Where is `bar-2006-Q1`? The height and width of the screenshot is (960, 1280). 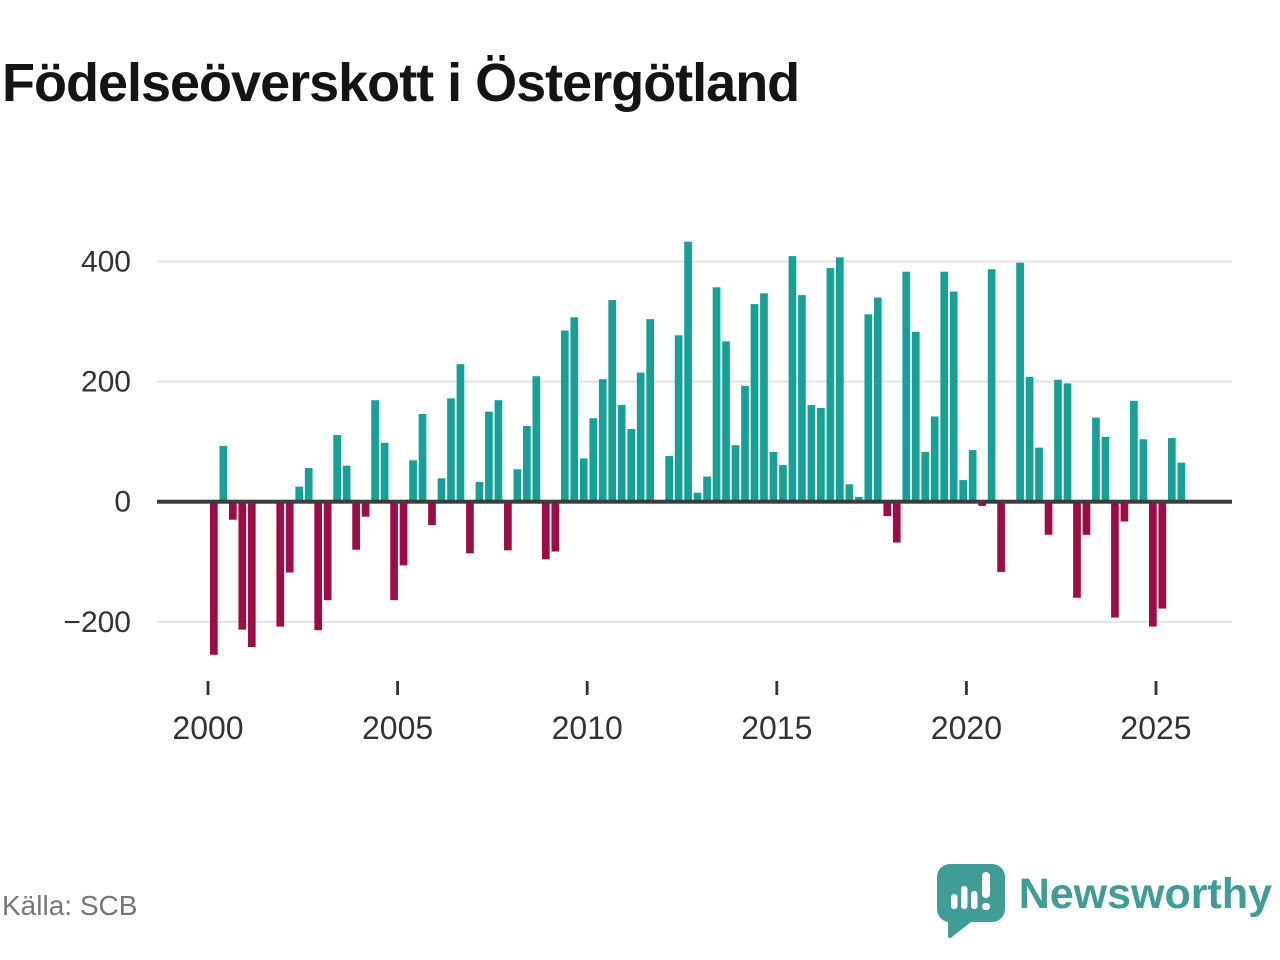
bar-2006-Q1 is located at coordinates (441, 490).